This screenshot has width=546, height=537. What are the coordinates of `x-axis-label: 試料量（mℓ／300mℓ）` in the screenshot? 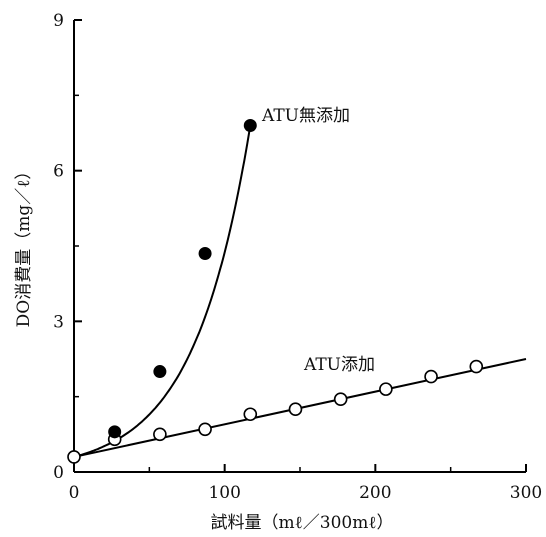 It's located at (302, 523).